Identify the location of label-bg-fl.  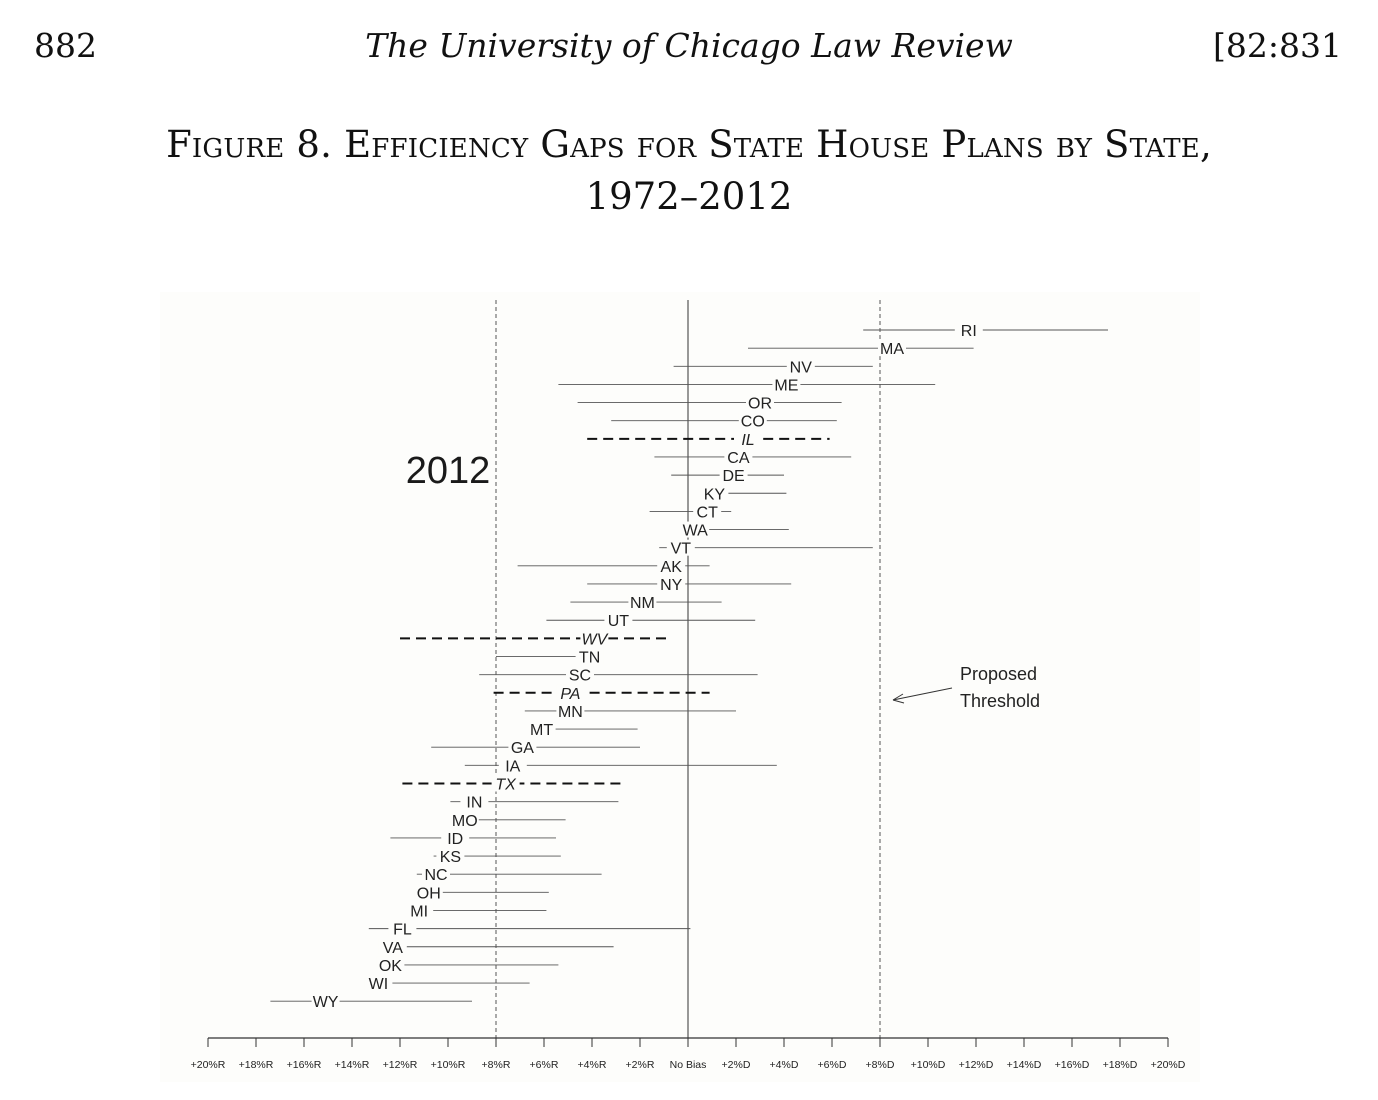
(402, 928).